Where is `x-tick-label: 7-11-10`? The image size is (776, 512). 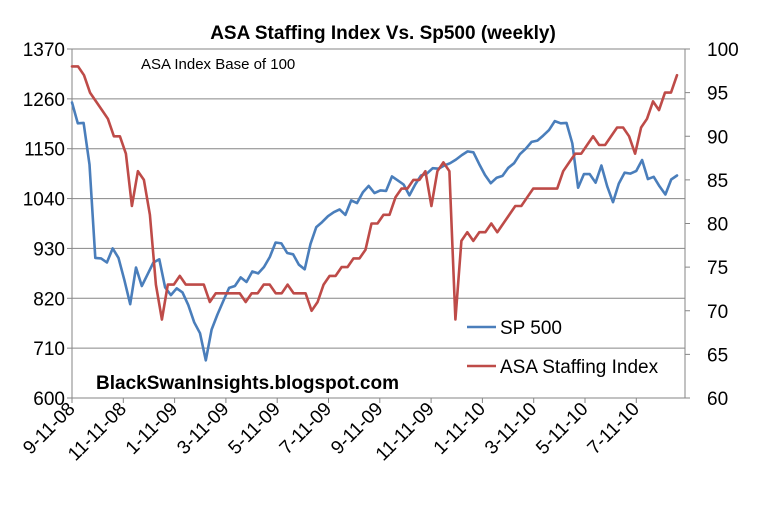
x-tick-label: 7-11-10 is located at coordinates (614, 429).